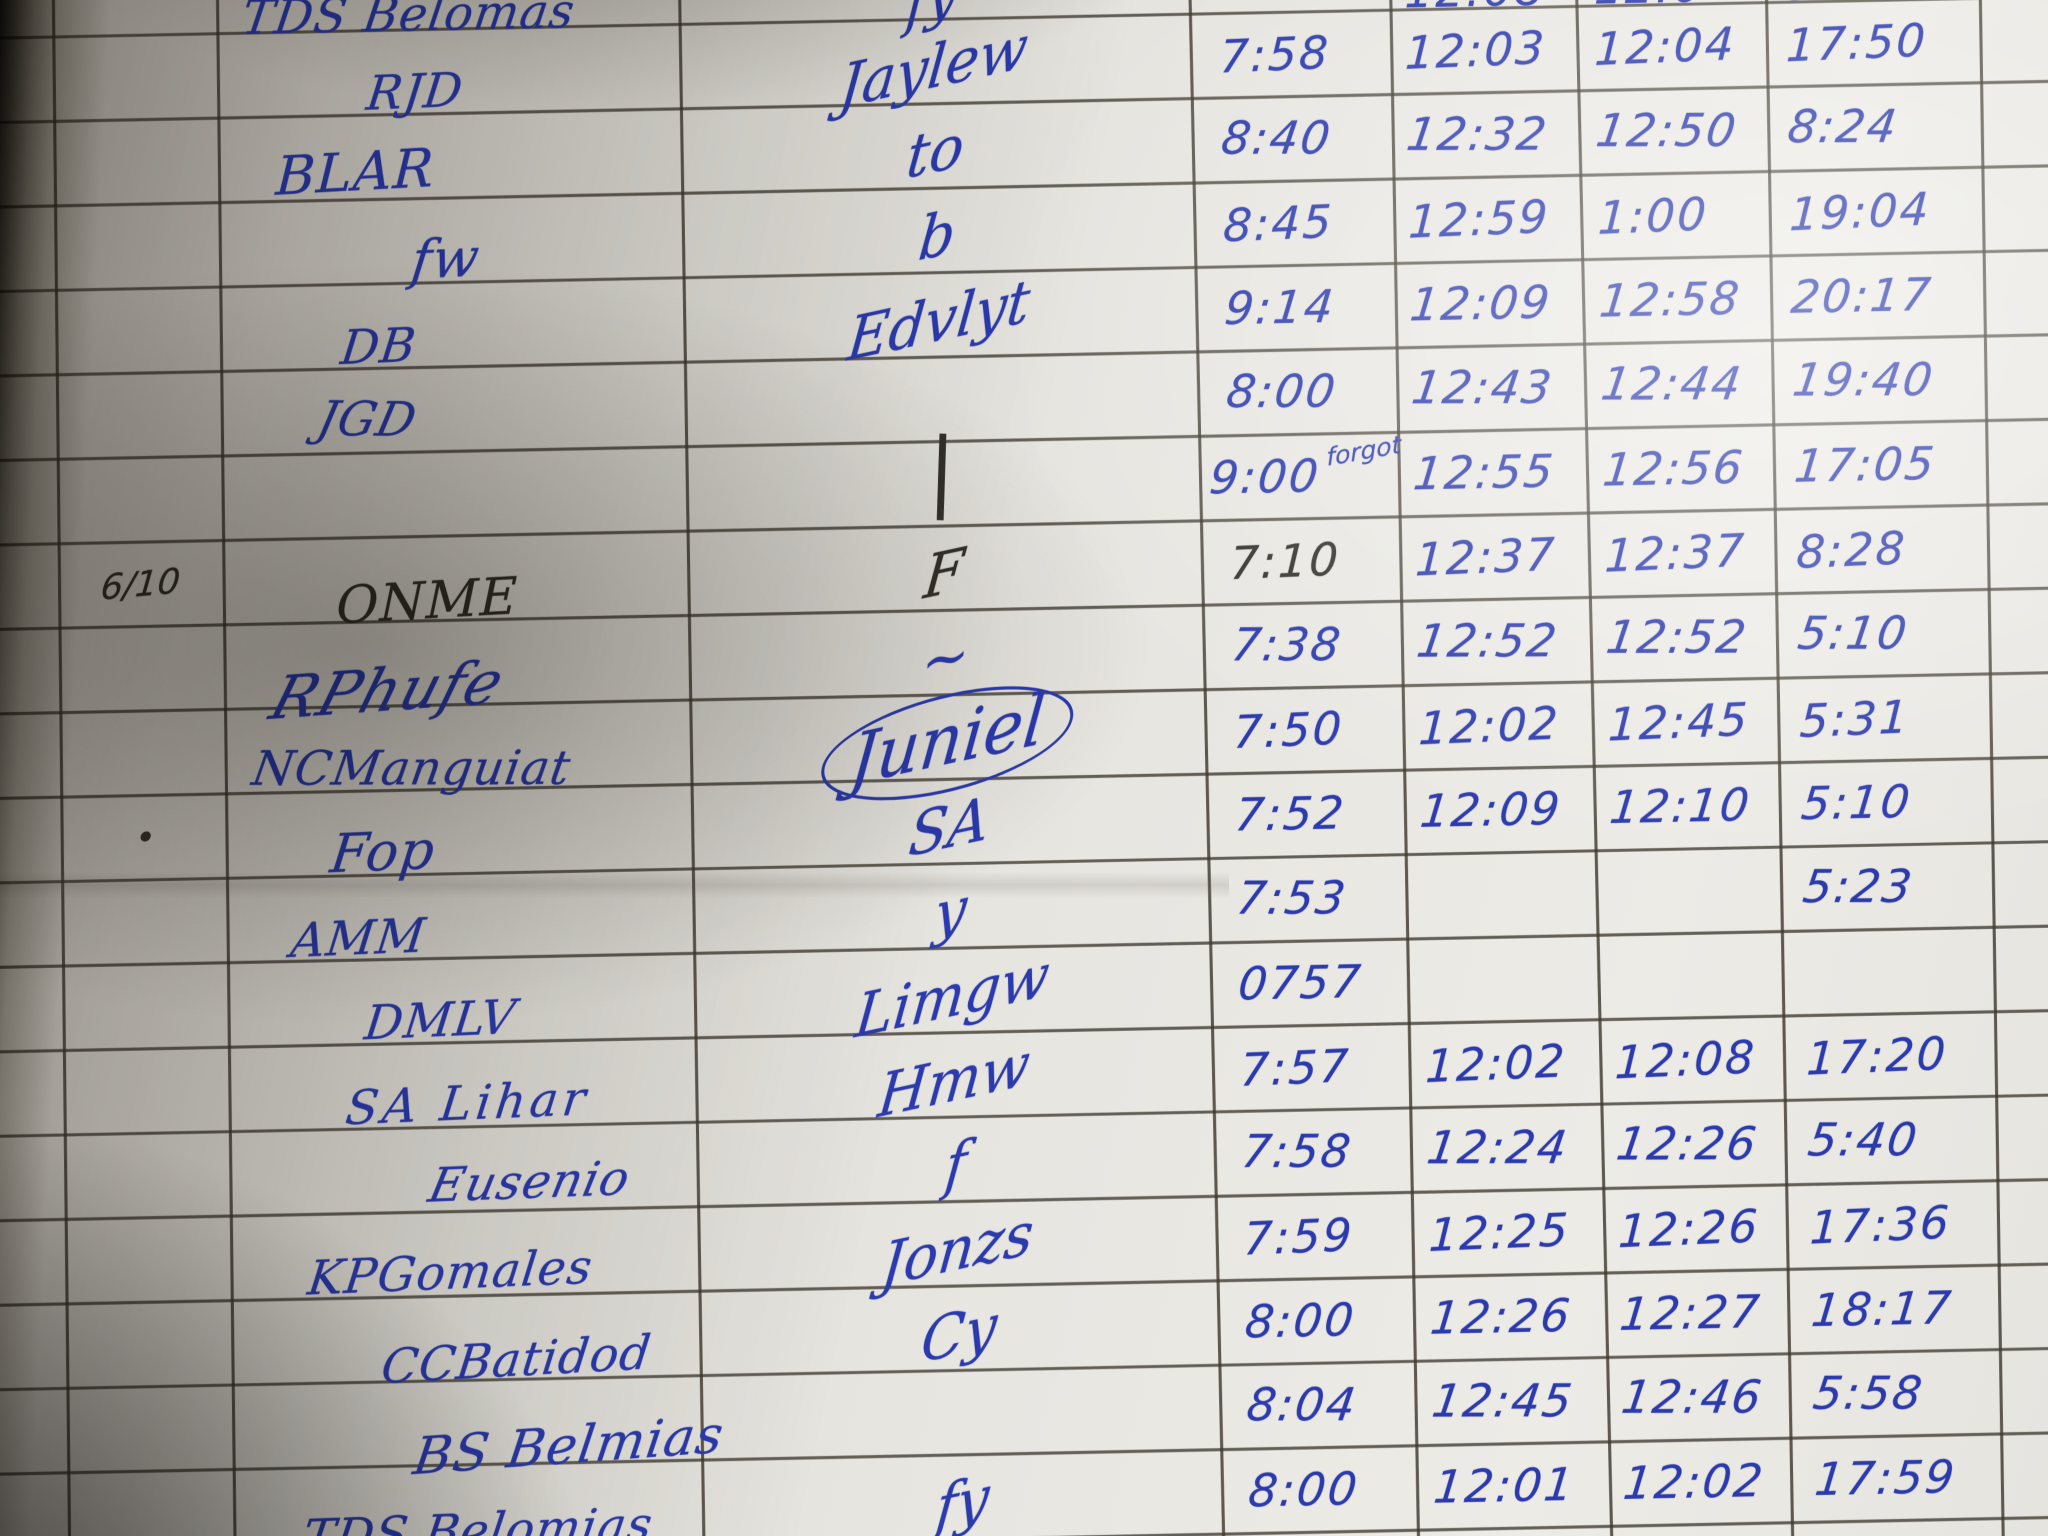 The image size is (2048, 1536). What do you see at coordinates (1277, 139) in the screenshot?
I see `time-value: 8:40` at bounding box center [1277, 139].